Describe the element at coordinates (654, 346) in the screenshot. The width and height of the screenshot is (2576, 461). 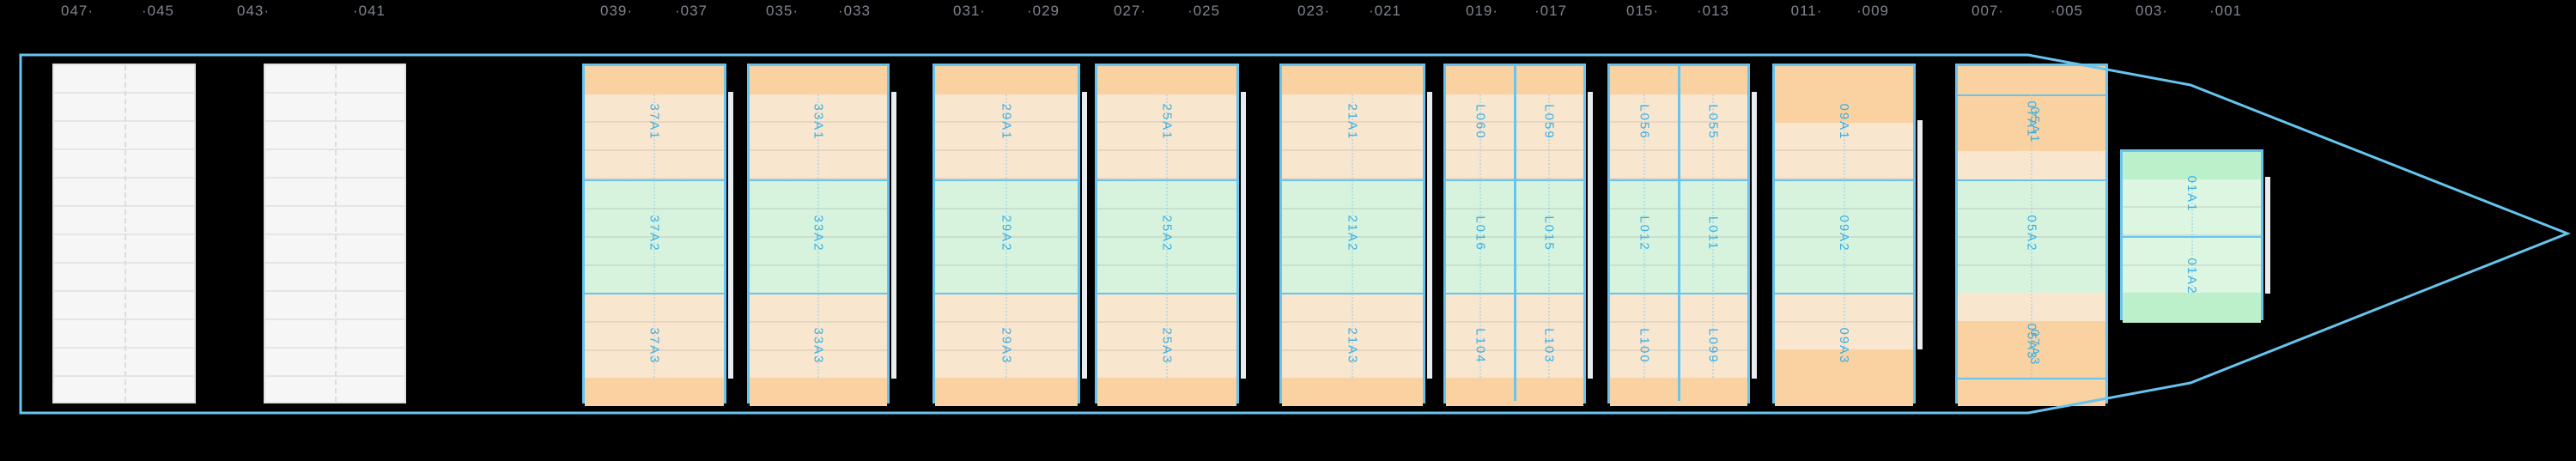
I see `slot-label-37A3: 37A3` at that location.